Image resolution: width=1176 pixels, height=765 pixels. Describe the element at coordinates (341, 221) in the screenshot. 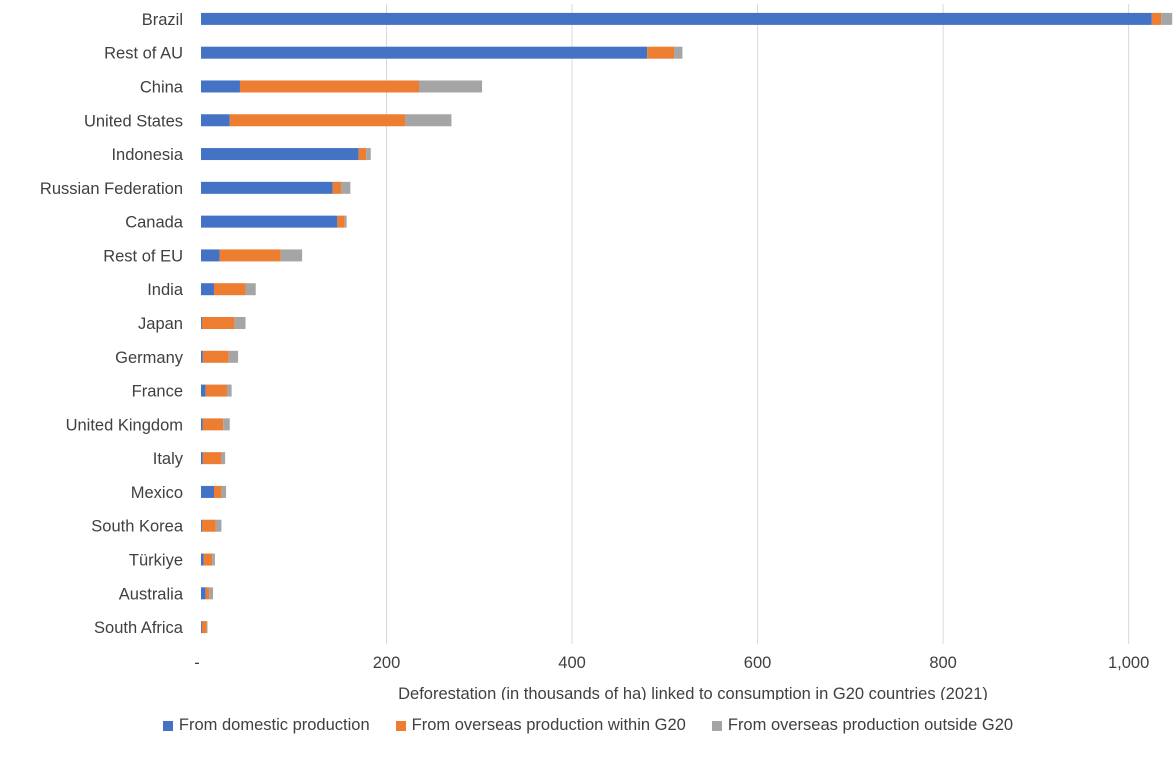

I see `bar-canada-s1` at that location.